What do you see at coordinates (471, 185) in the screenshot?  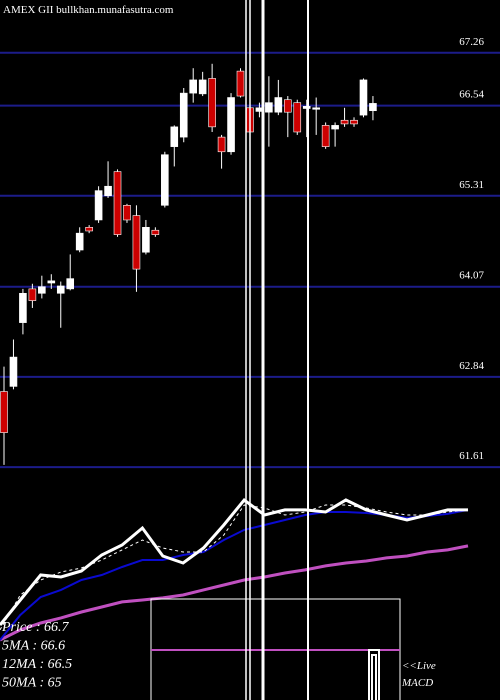 I see `y-tick-label: 65.31` at bounding box center [471, 185].